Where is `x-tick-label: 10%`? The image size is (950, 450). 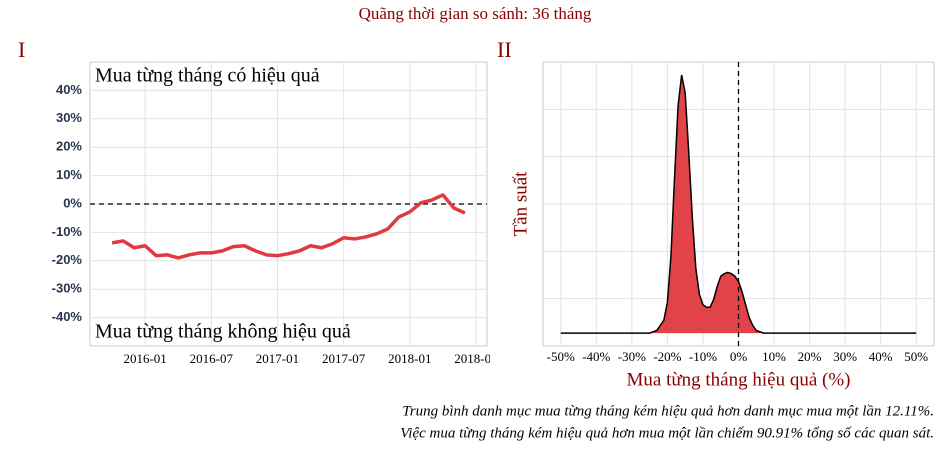
x-tick-label: 10% is located at coordinates (774, 356).